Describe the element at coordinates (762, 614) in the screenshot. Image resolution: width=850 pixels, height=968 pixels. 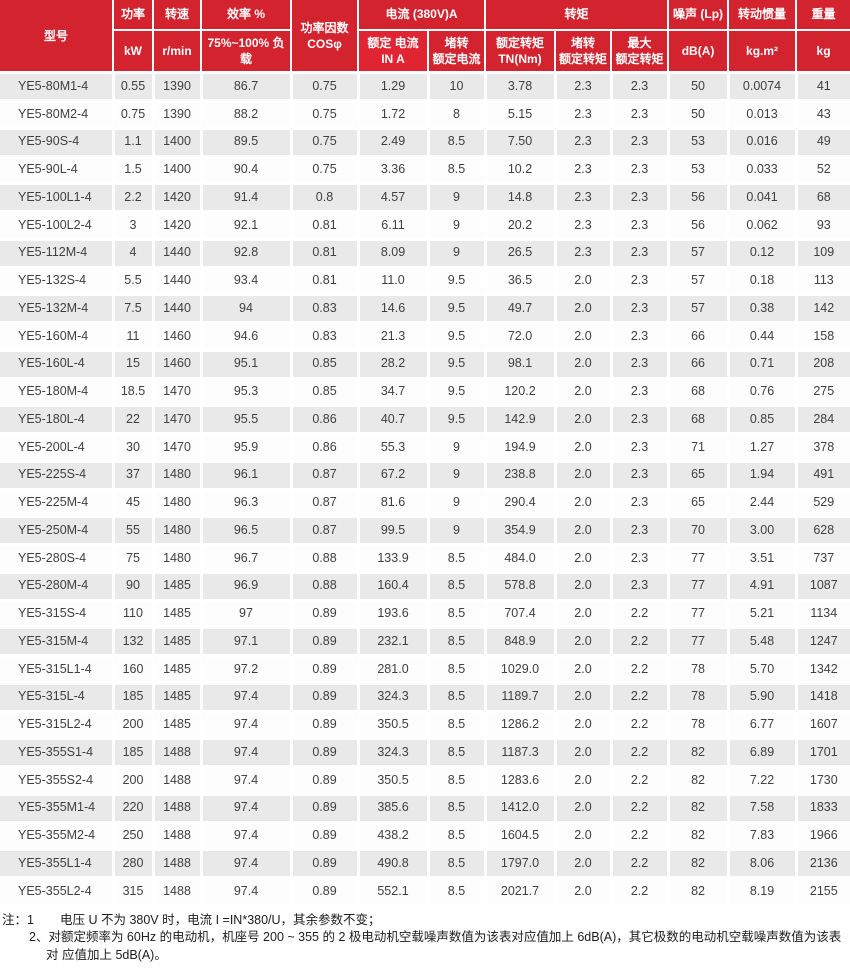
I see `cell-inertia: 5.21` at that location.